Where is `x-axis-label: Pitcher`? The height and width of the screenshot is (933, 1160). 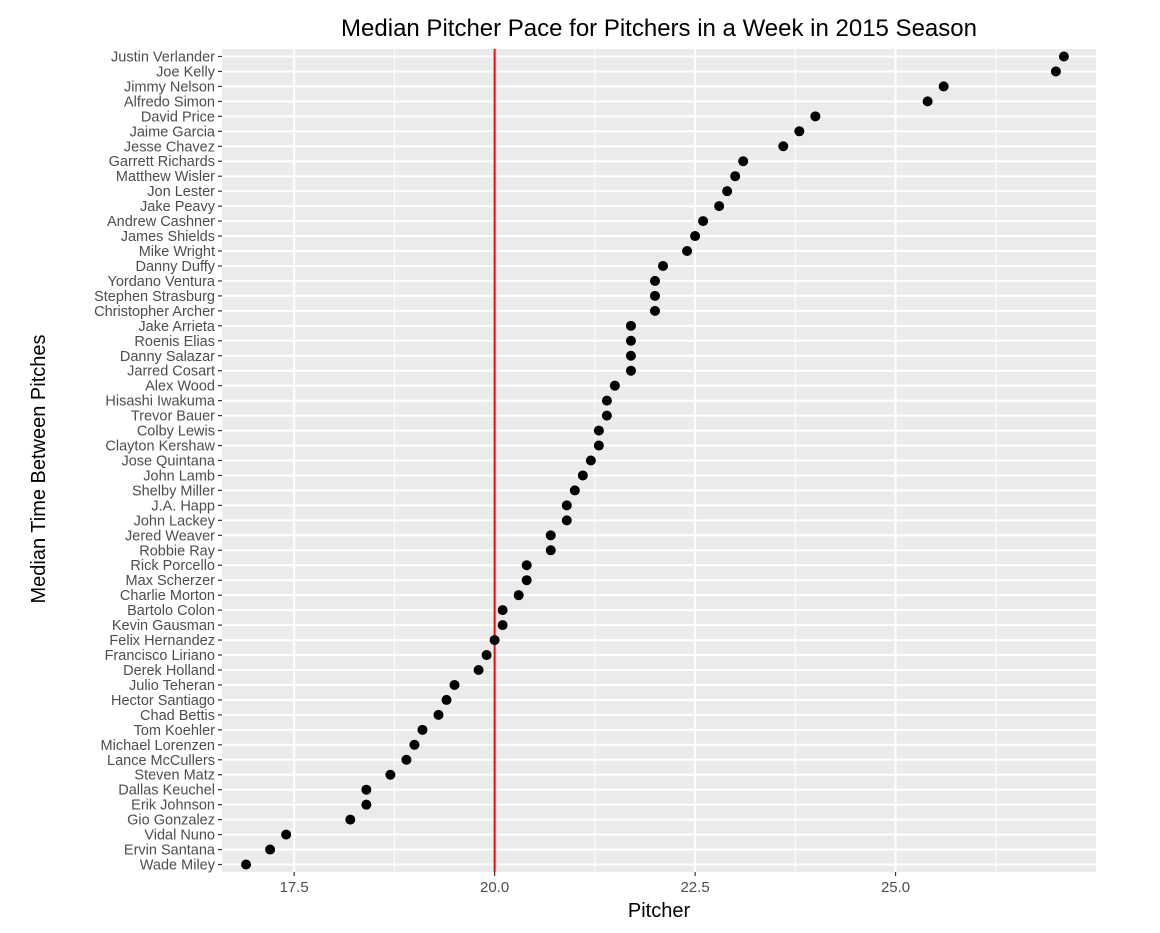 x-axis-label: Pitcher is located at coordinates (659, 911).